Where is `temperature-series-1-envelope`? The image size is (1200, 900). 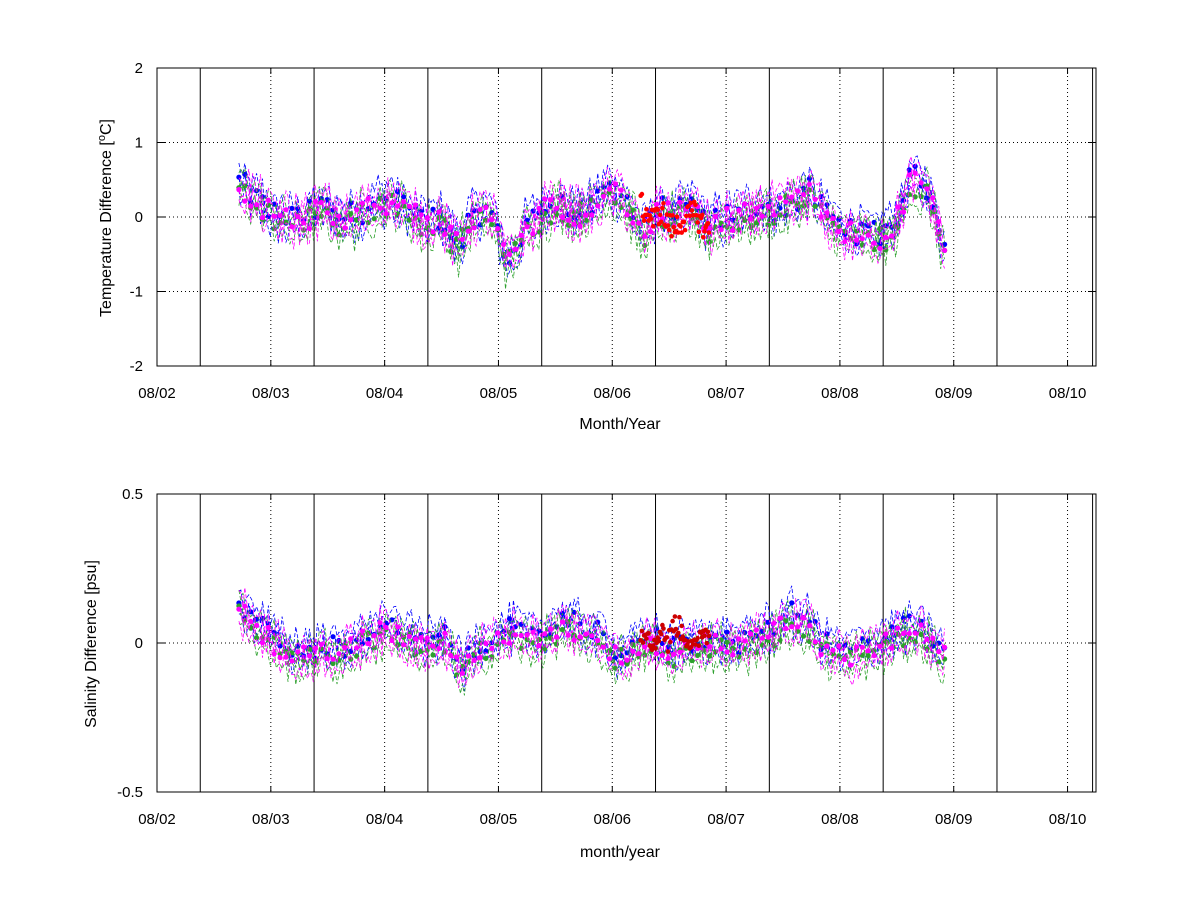 temperature-series-1-envelope is located at coordinates (591, 240).